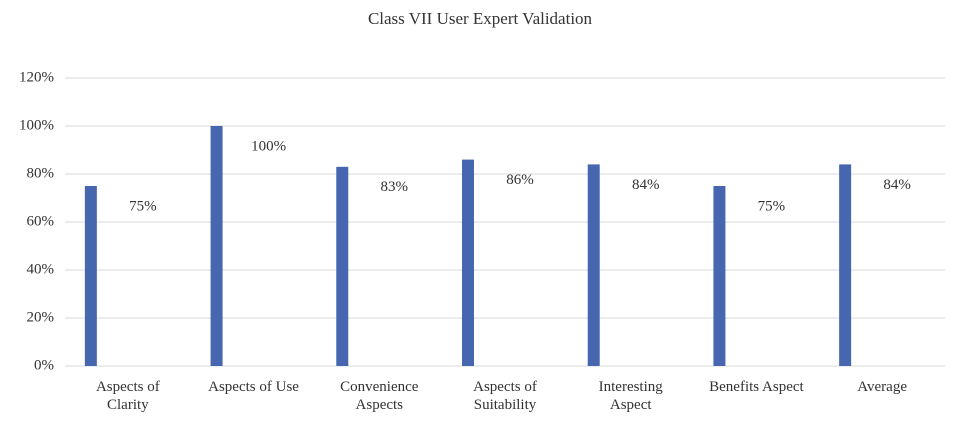 The height and width of the screenshot is (421, 961). Describe the element at coordinates (268, 146) in the screenshot. I see `data-label: 100%` at that location.